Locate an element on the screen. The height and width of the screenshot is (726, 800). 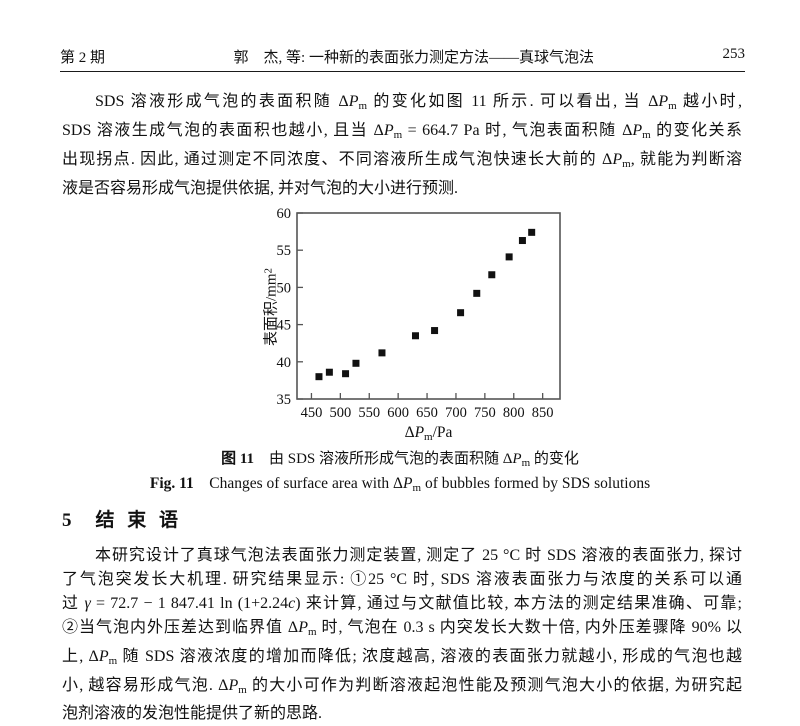
chart-y-axis-label: 表面积/mm2 is located at coordinates (271, 307).